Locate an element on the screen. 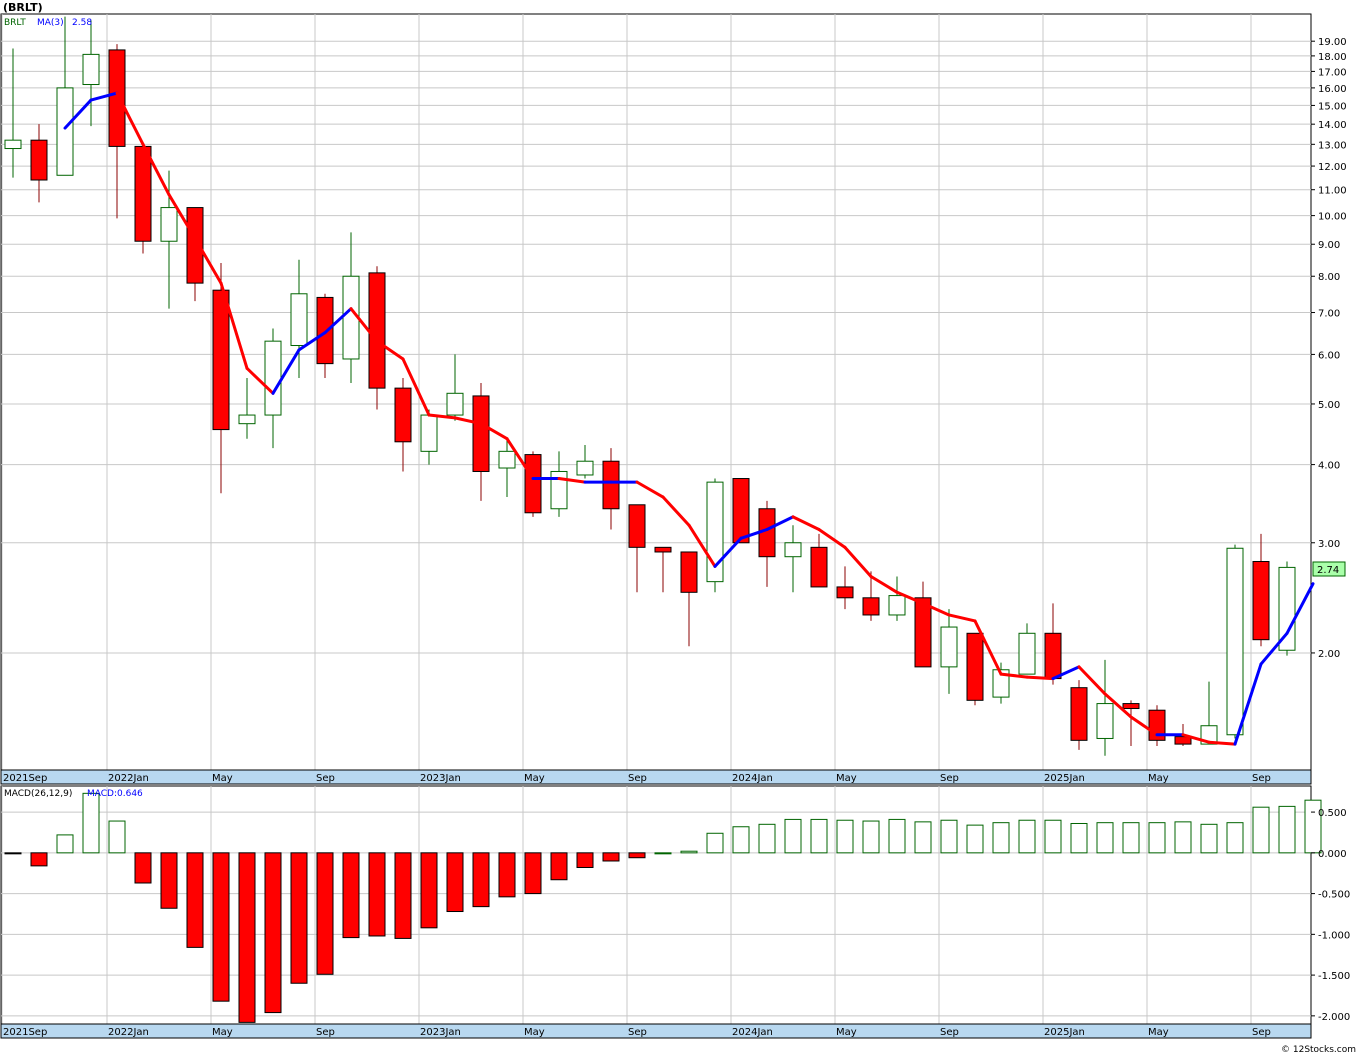 This screenshot has width=1360, height=1056. legend-ma-label: MA(3) is located at coordinates (50, 23).